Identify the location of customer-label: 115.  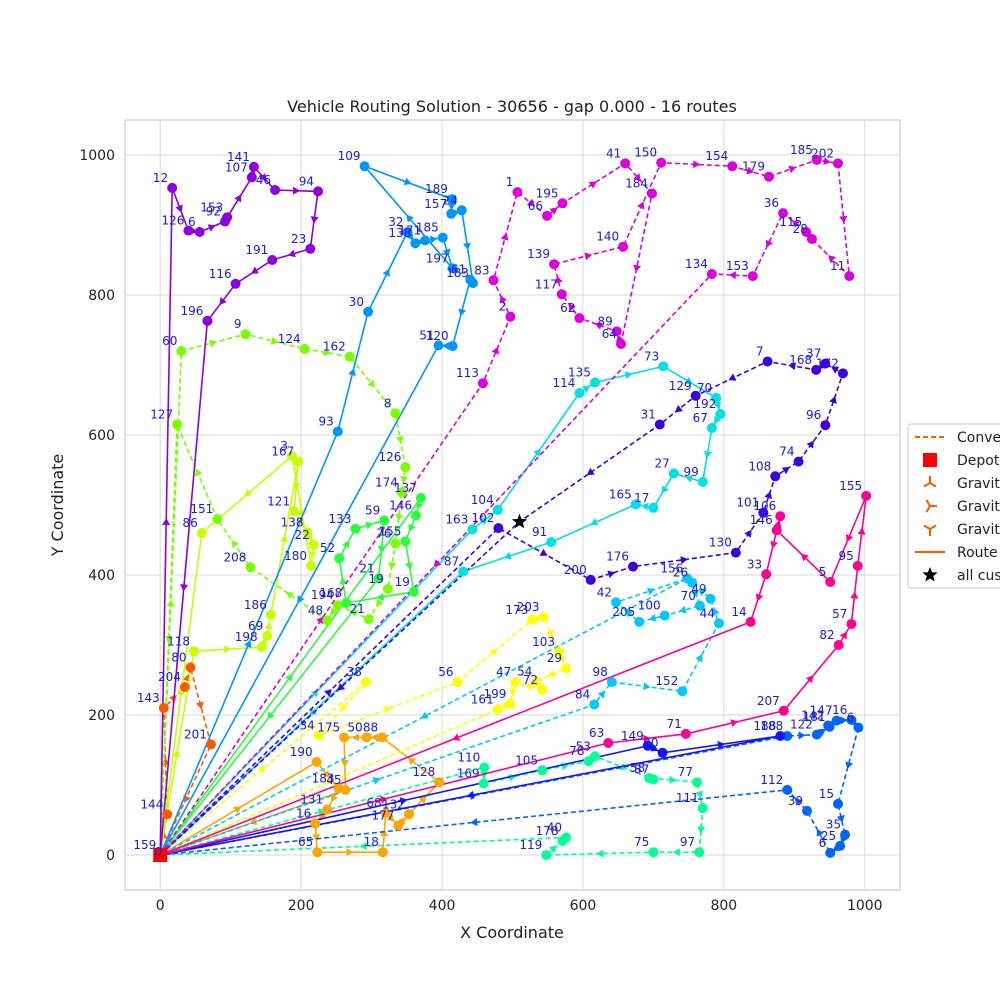
(790, 222).